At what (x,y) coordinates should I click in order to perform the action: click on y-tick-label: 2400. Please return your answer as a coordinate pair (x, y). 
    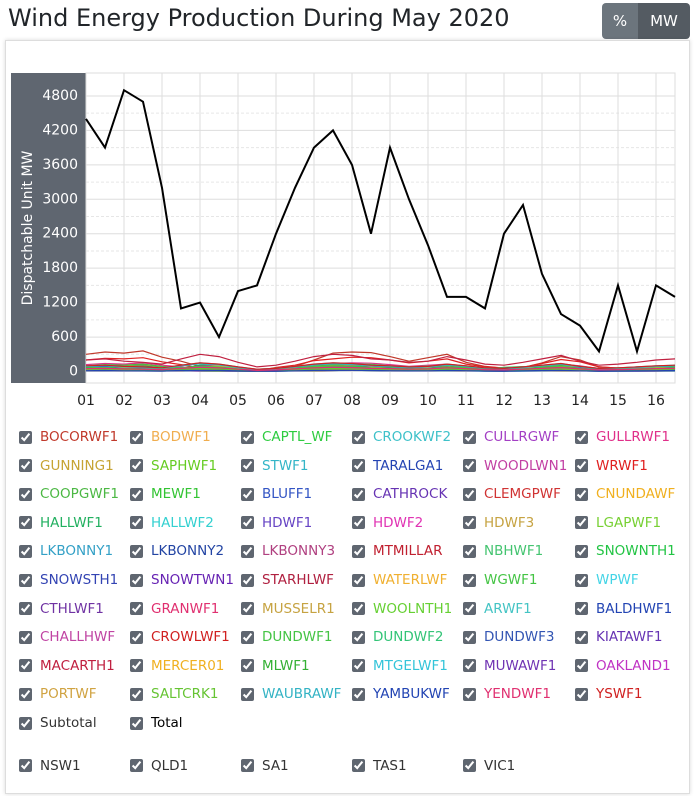
    Looking at the image, I should click on (60, 234).